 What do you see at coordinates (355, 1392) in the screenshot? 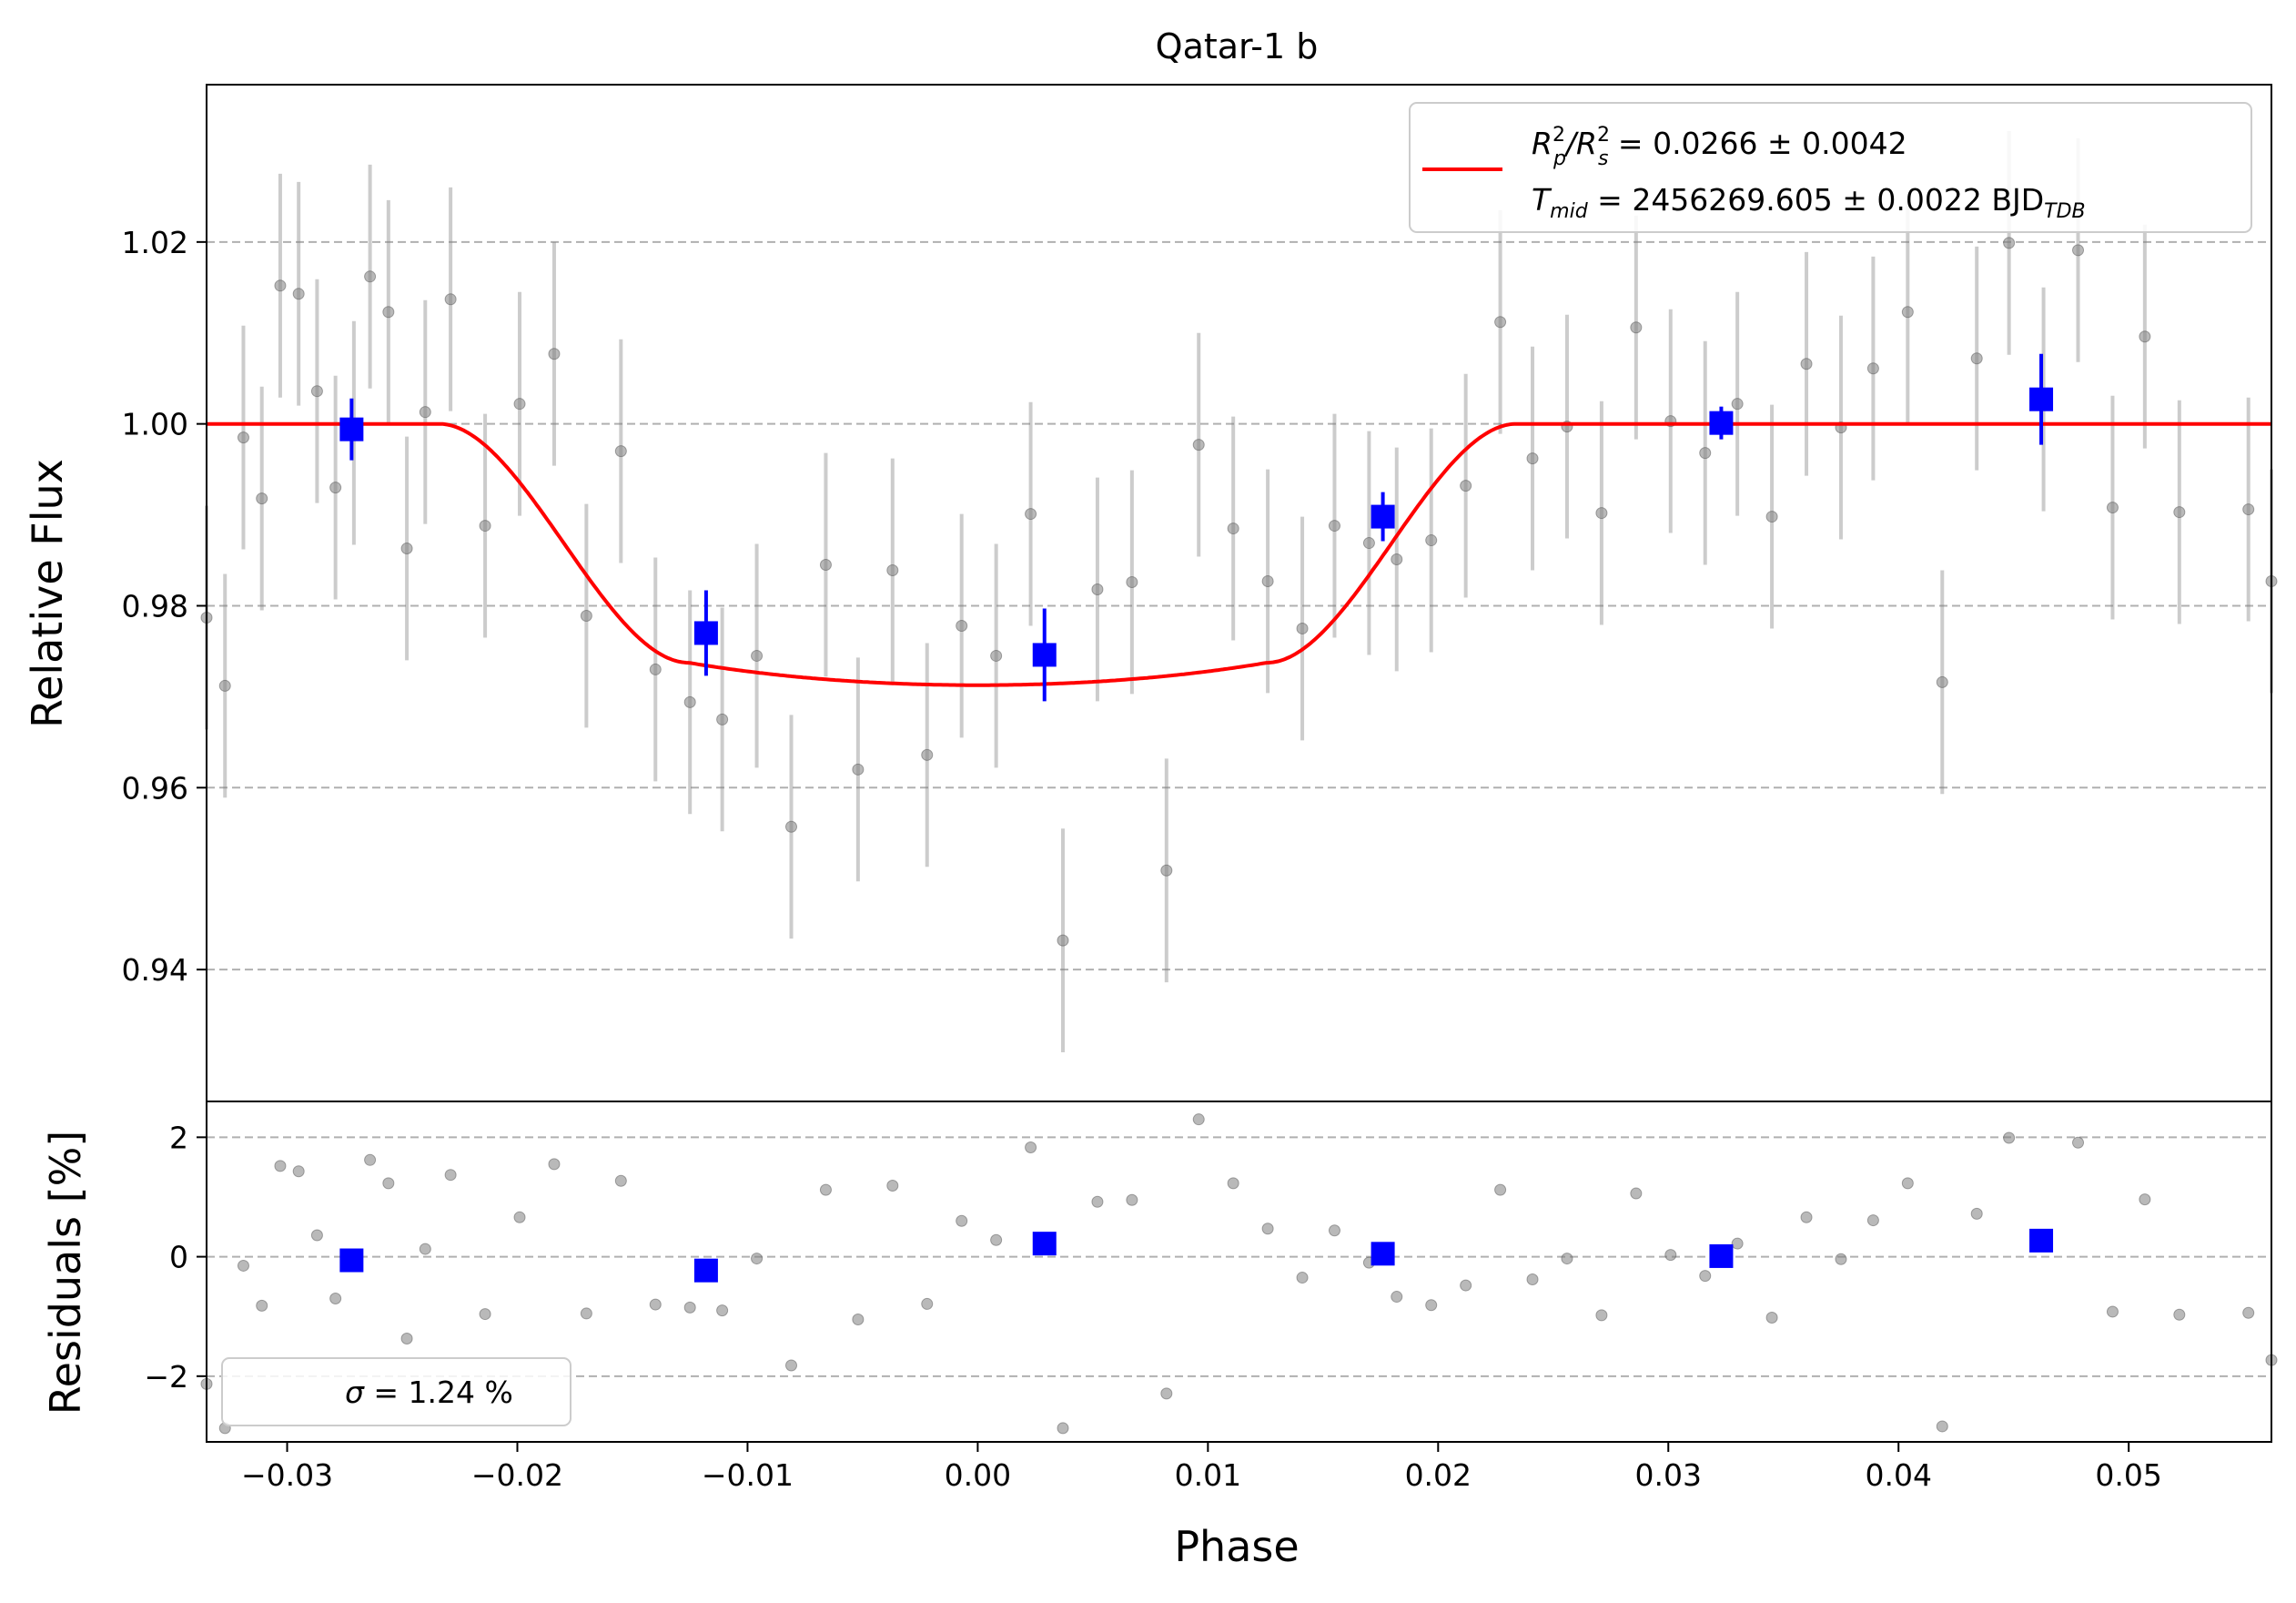
I see `legend-sigma-symbol: σ` at bounding box center [355, 1392].